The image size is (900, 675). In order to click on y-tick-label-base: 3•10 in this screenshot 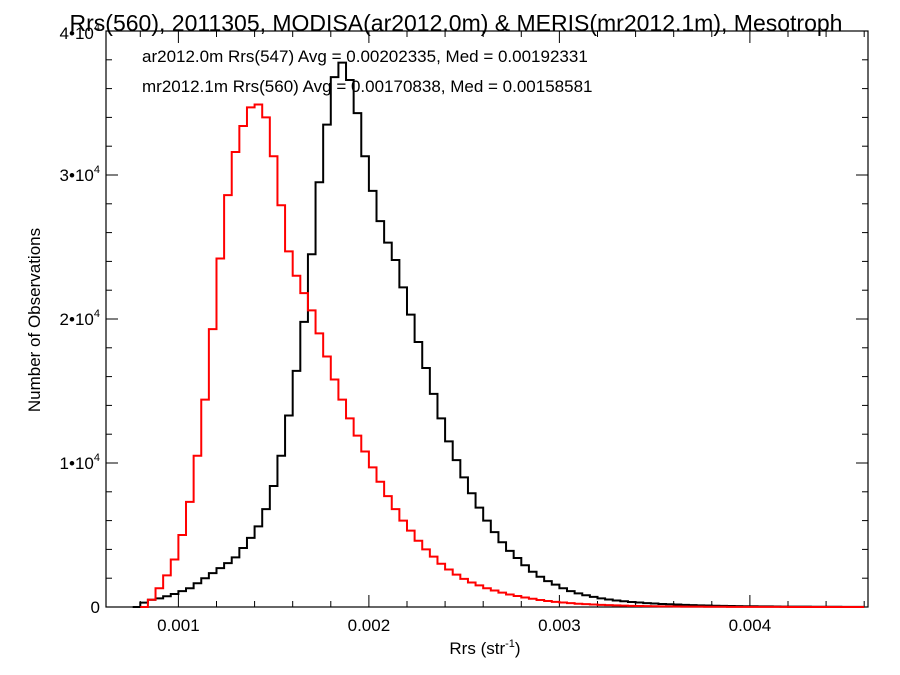, I will do `click(77, 175)`.